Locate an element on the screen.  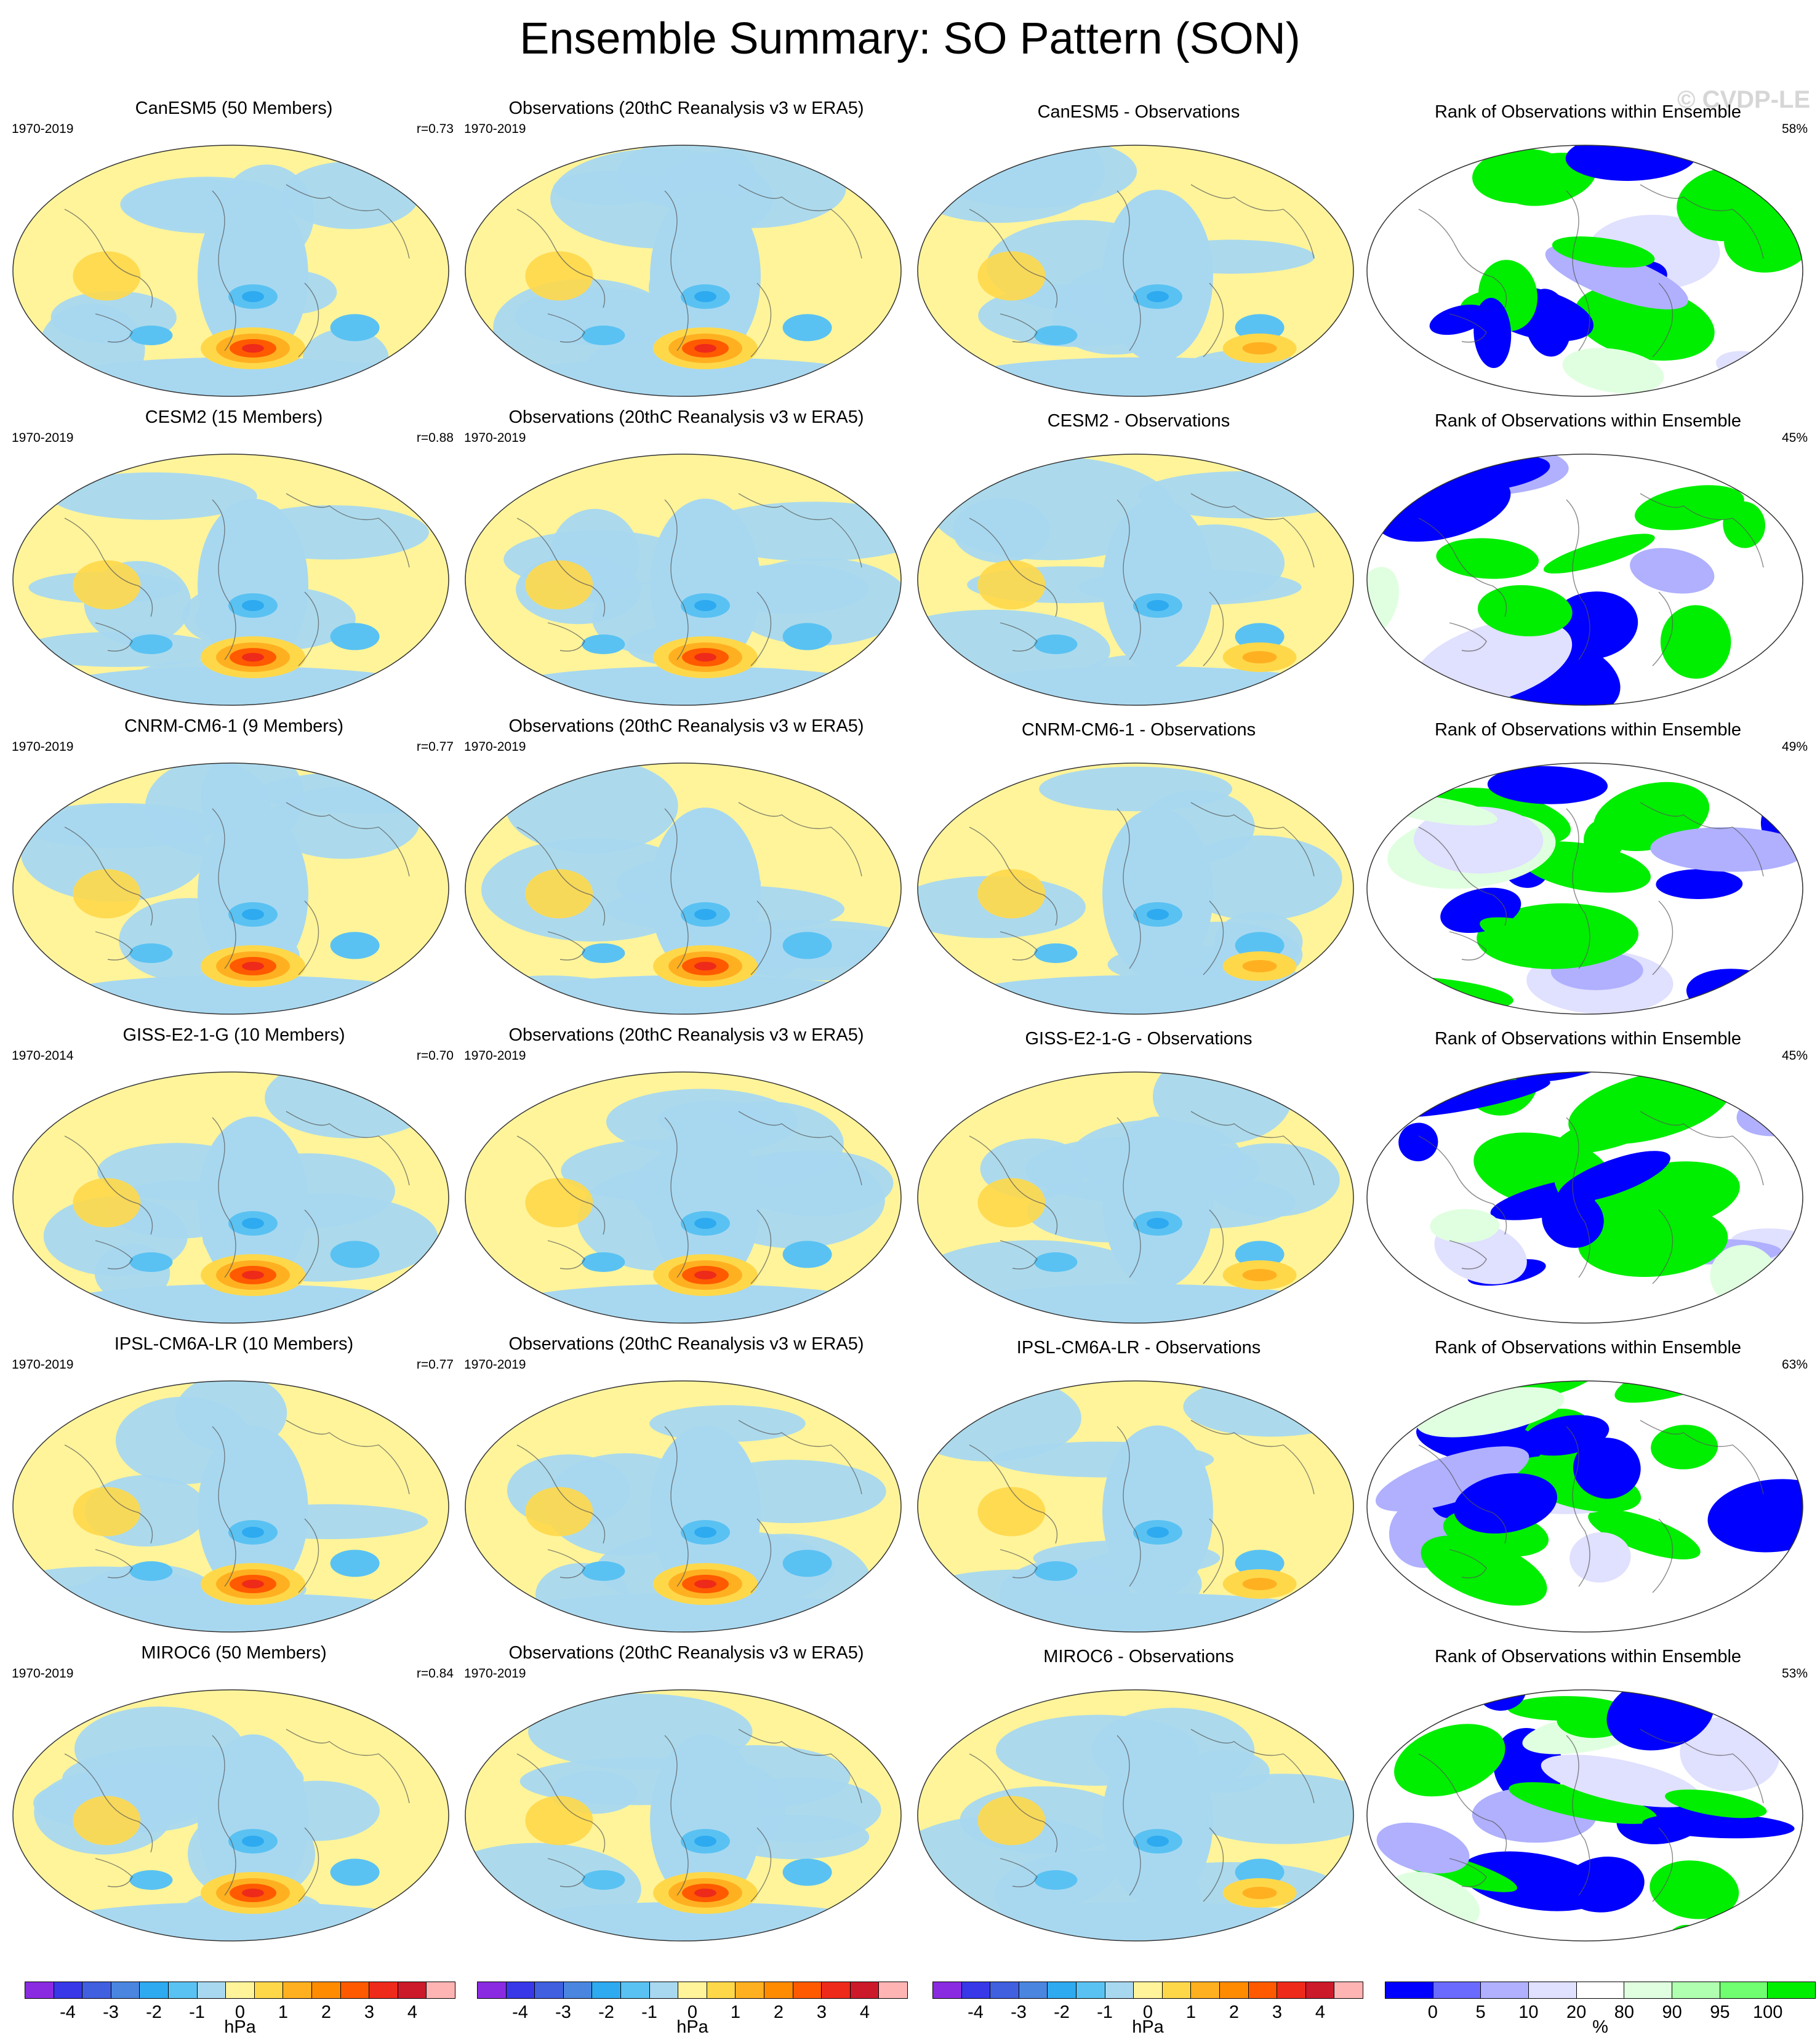
panel-title: CESM2 (15 Members) is located at coordinates (234, 417).